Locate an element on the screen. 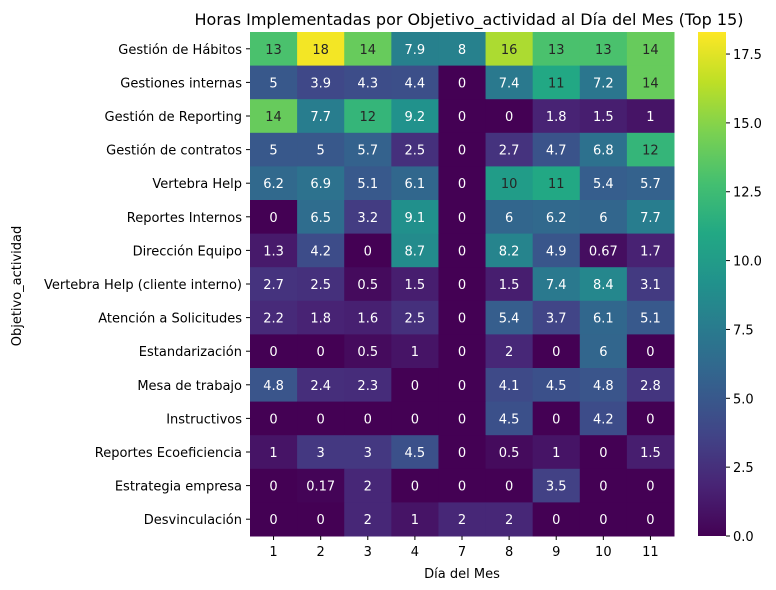  colorbar: 0.0 2.5 5.0 7.5 10.0 12.5 15.0 17.5 is located at coordinates (730, 288).